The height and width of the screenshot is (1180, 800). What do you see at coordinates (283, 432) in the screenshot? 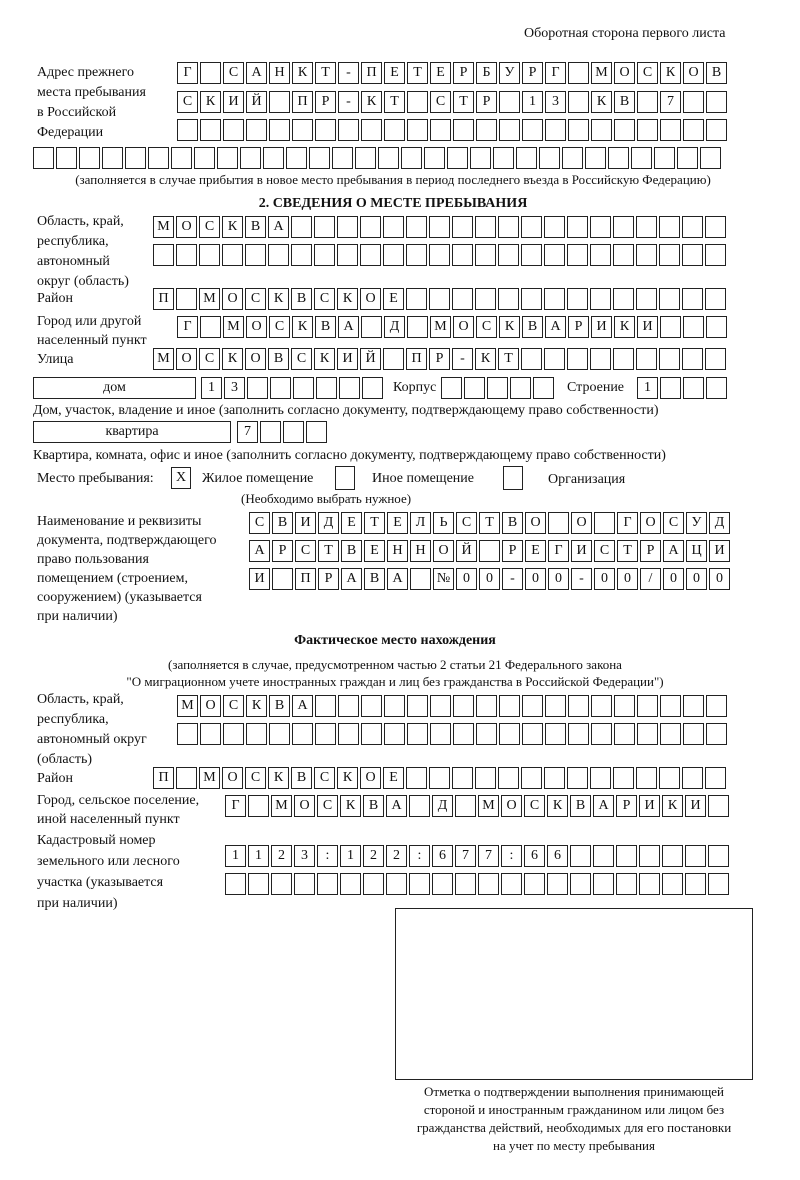
I see `flat-number-row: 7` at bounding box center [283, 432].